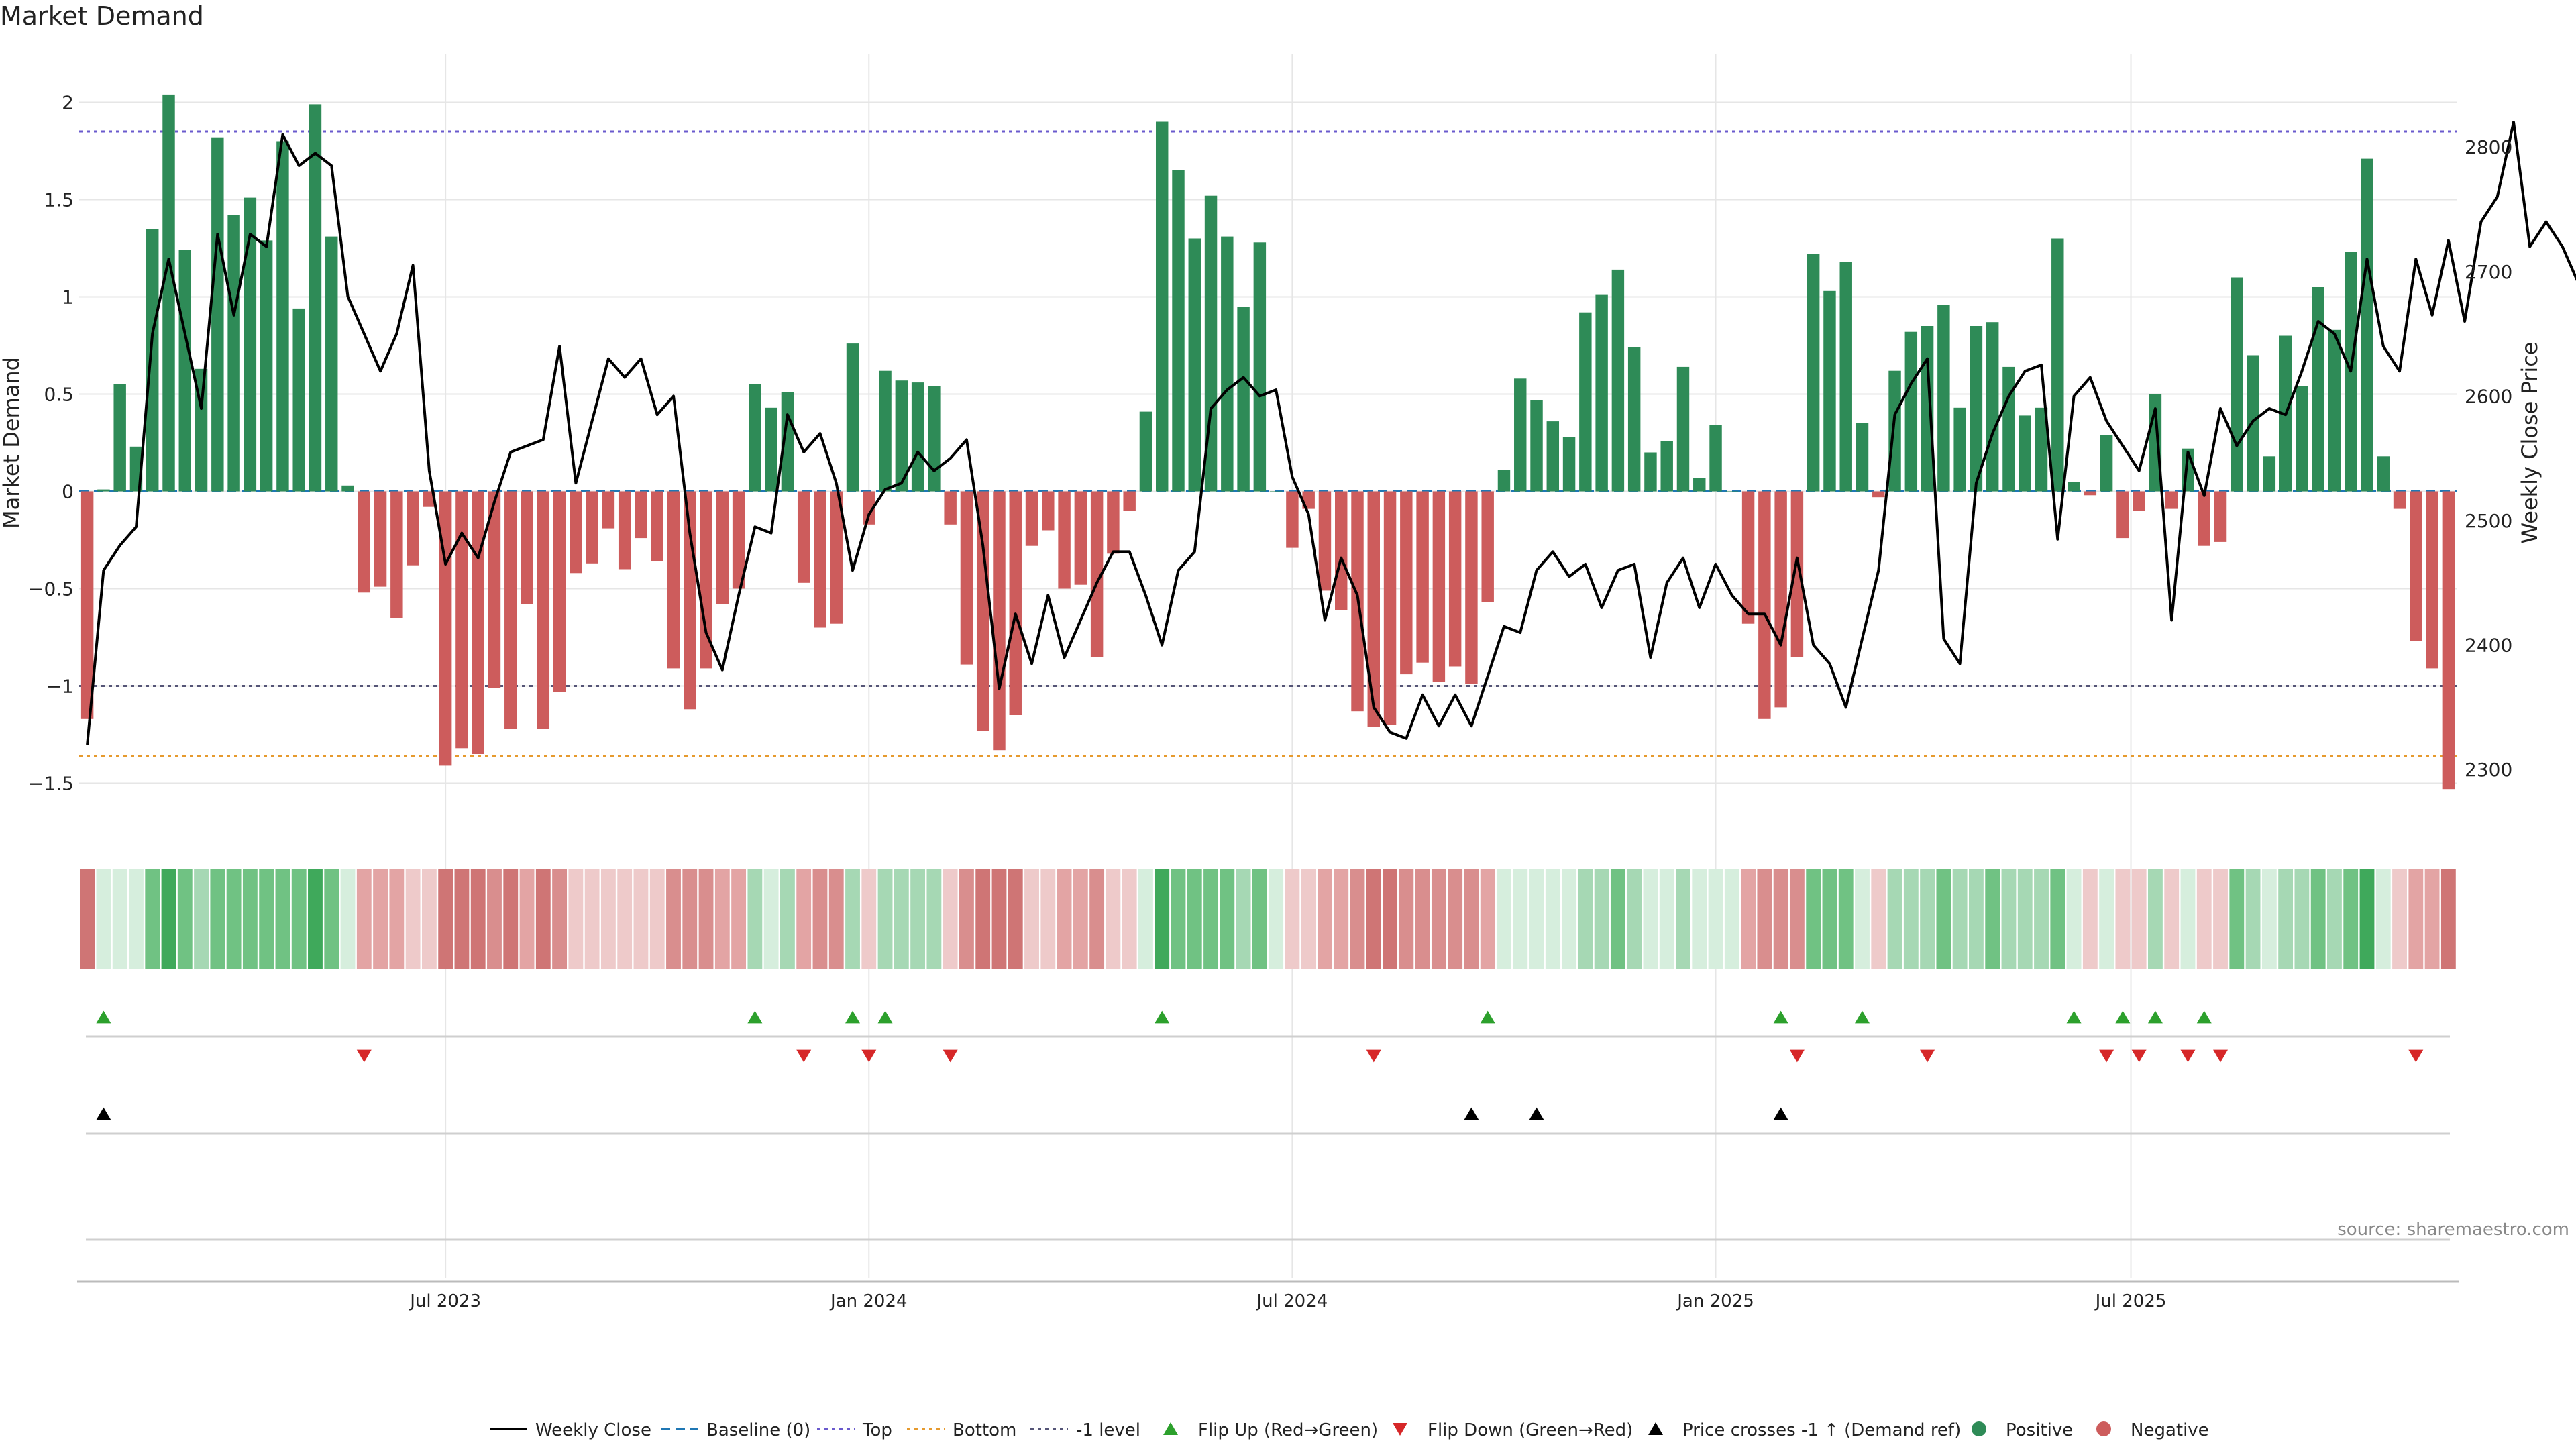 The image size is (2576, 1449). Describe the element at coordinates (103, 1113) in the screenshot. I see `cross-up-marker` at that location.